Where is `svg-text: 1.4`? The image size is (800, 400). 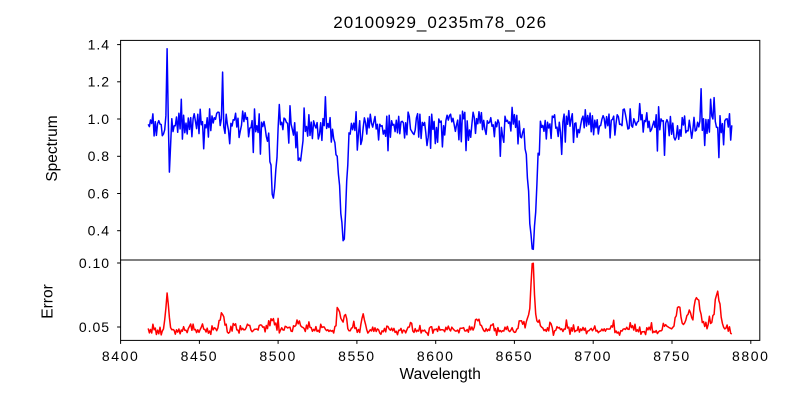
svg-text: 1.4 is located at coordinates (99, 44).